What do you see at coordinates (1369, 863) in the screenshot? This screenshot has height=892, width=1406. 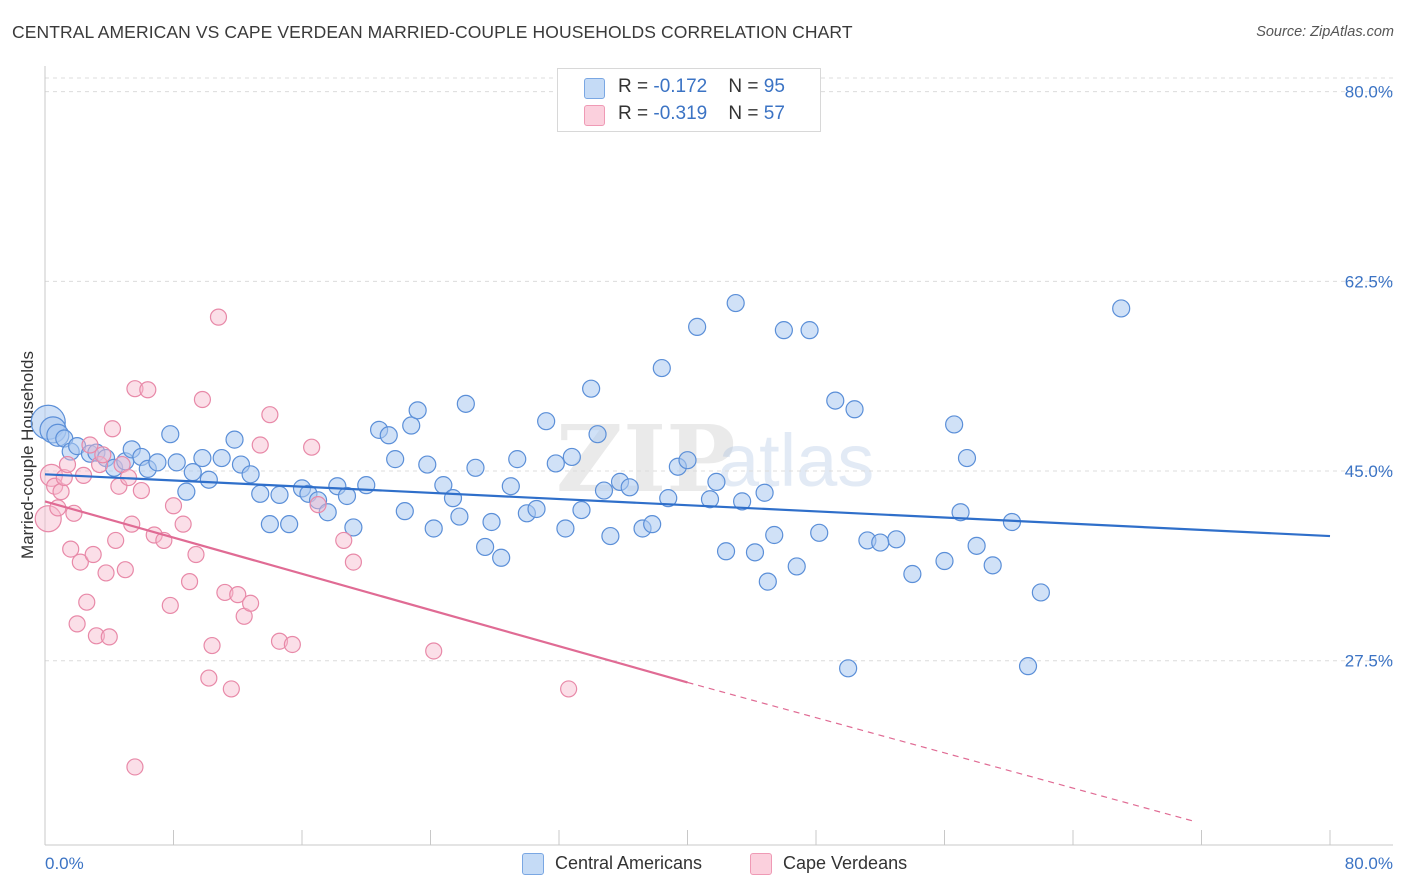 I see `x-tick-label: 80.0%` at bounding box center [1369, 863].